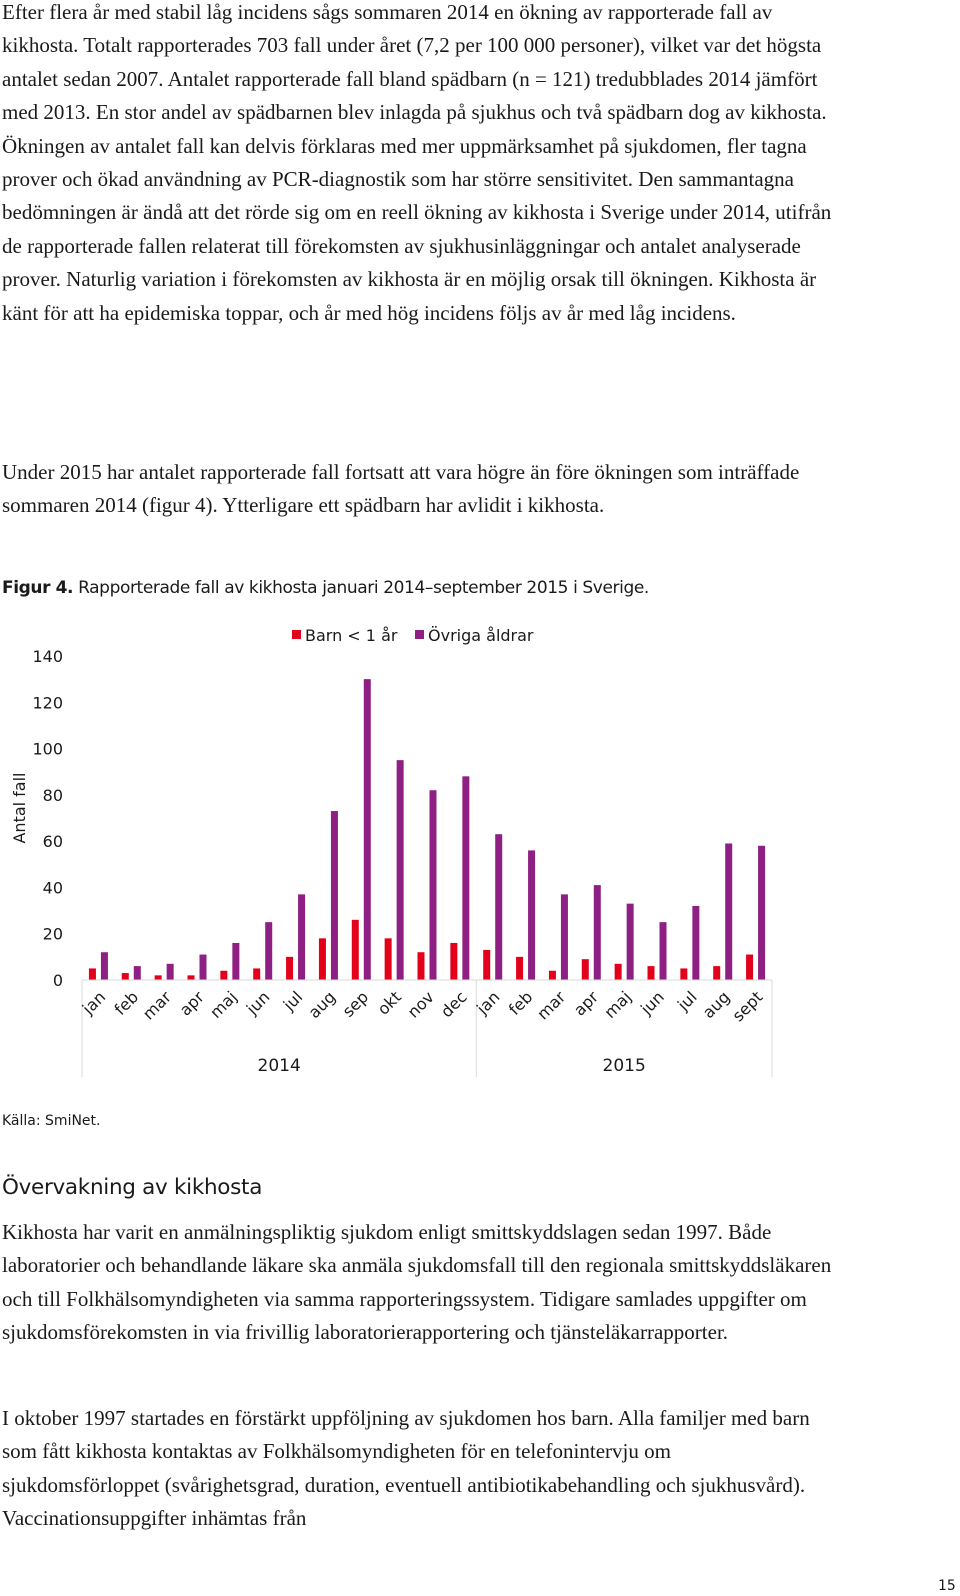 The image size is (960, 1596). I want to click on y-tick-label: 40, so click(53, 887).